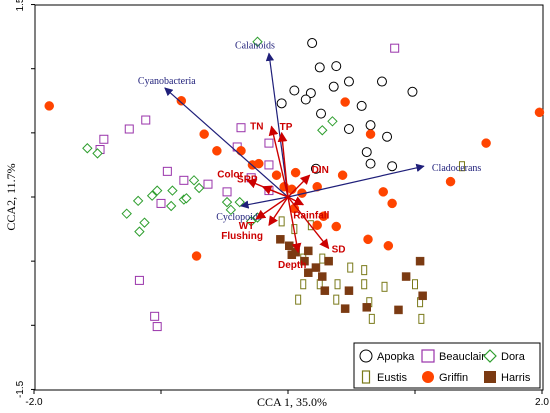  I want to click on env-label-din: DIN, so click(320, 170).